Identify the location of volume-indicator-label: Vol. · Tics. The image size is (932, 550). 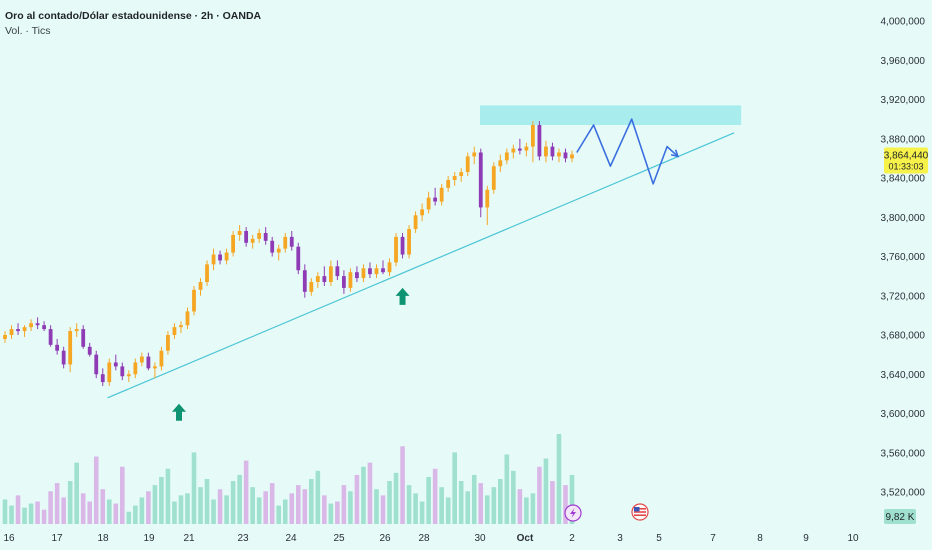
(28, 31).